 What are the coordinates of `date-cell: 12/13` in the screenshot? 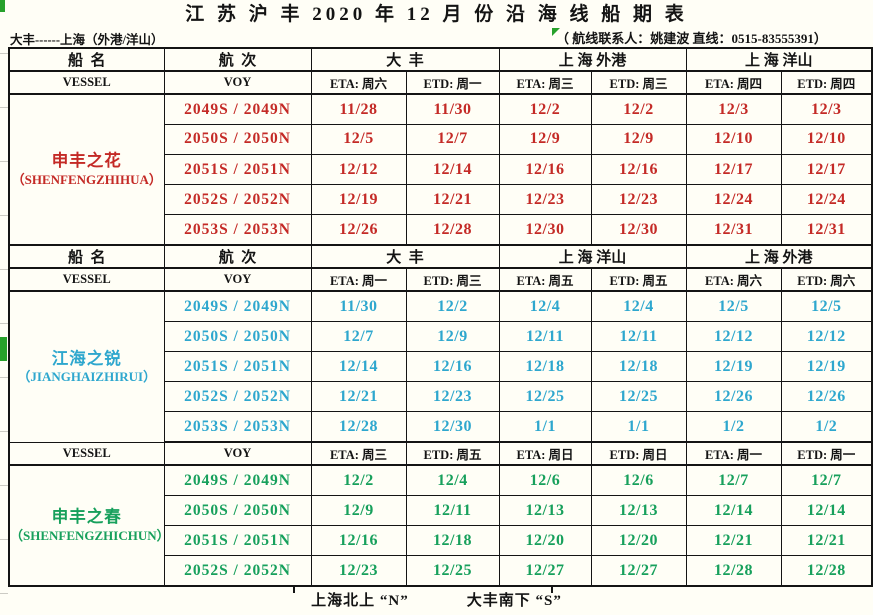 It's located at (638, 510).